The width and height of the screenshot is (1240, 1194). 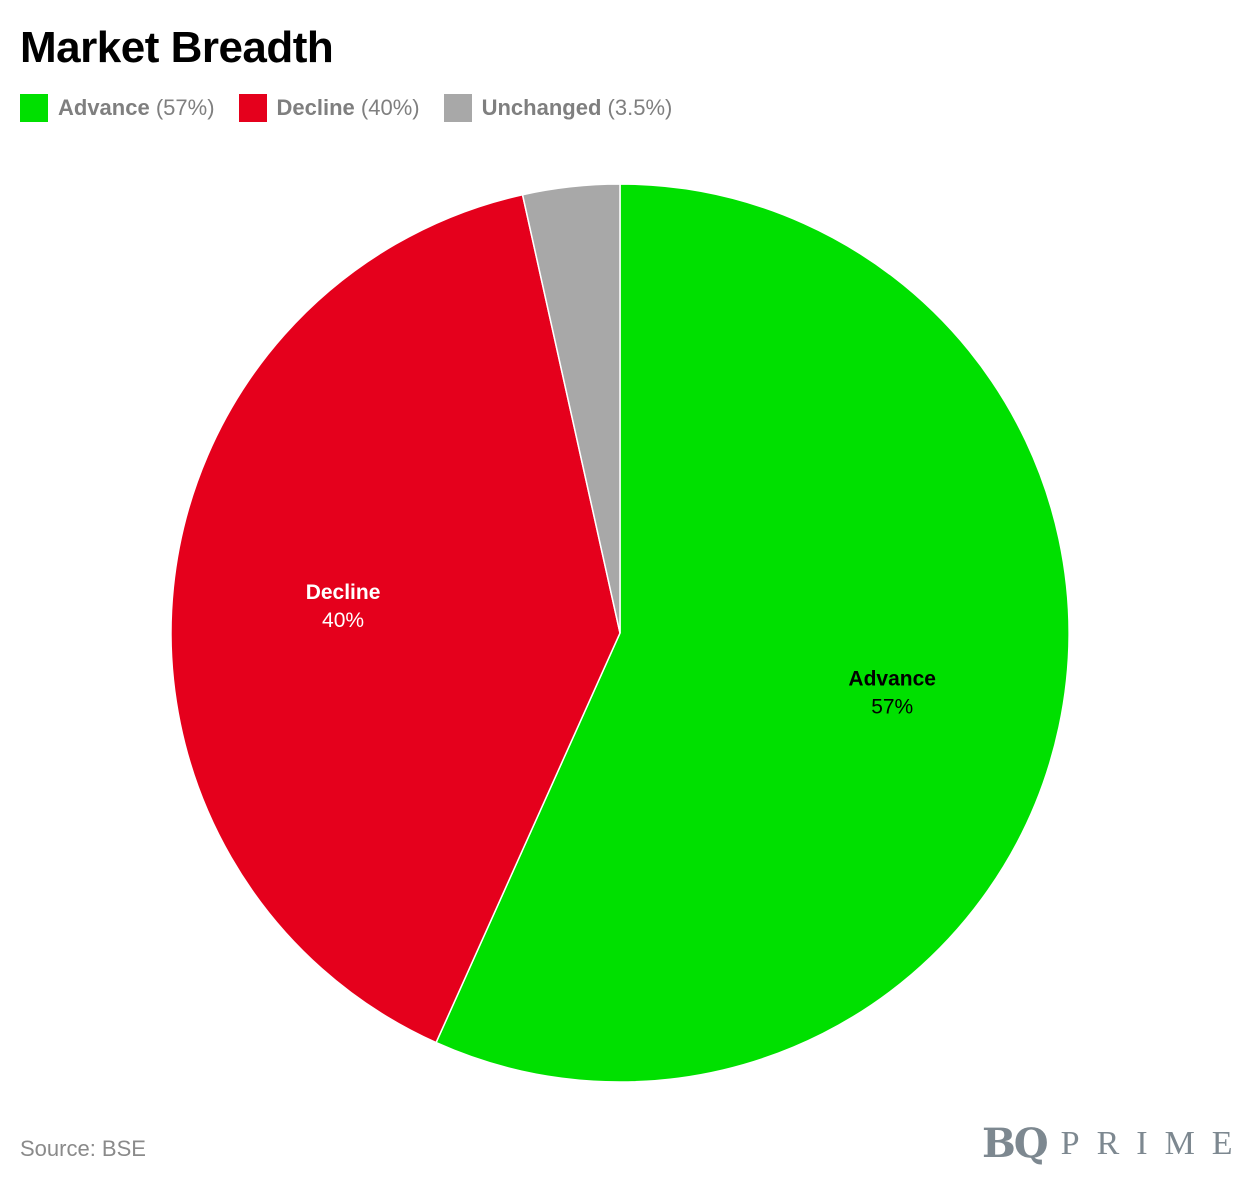 I want to click on logo-prime: PRIME, so click(x=1150, y=1143).